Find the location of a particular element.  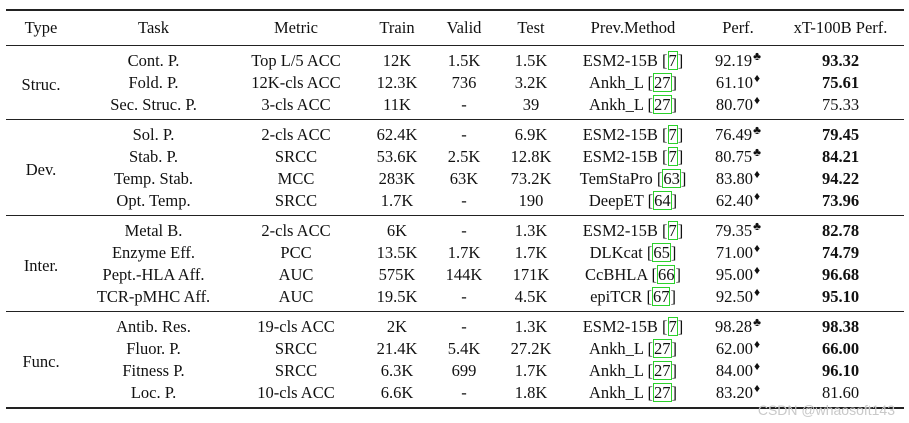

xt-perf-cell: 98.38 is located at coordinates (840, 326).